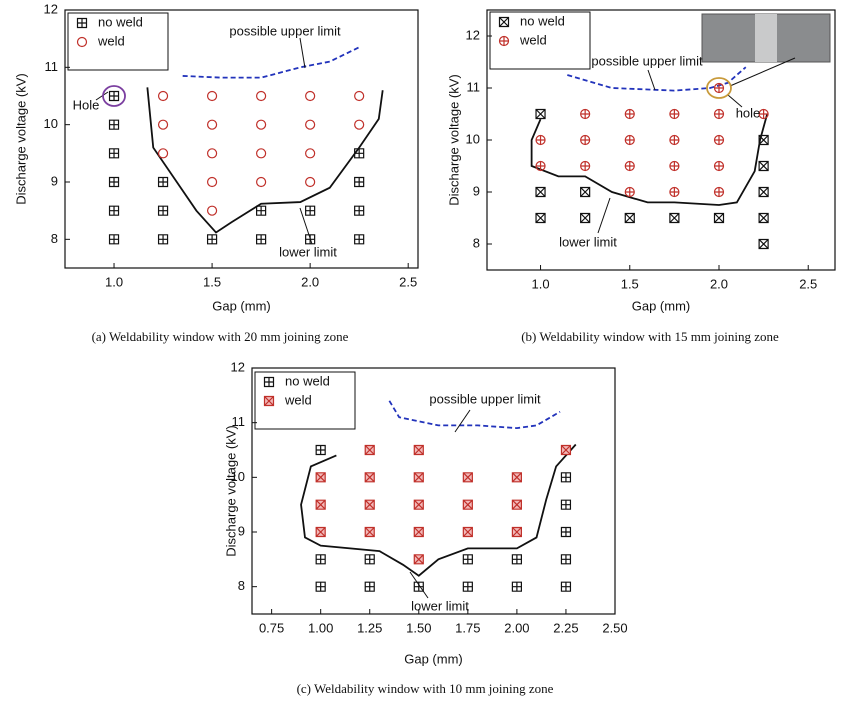  Describe the element at coordinates (516, 627) in the screenshot. I see `x-tick-label: 2.00` at that location.